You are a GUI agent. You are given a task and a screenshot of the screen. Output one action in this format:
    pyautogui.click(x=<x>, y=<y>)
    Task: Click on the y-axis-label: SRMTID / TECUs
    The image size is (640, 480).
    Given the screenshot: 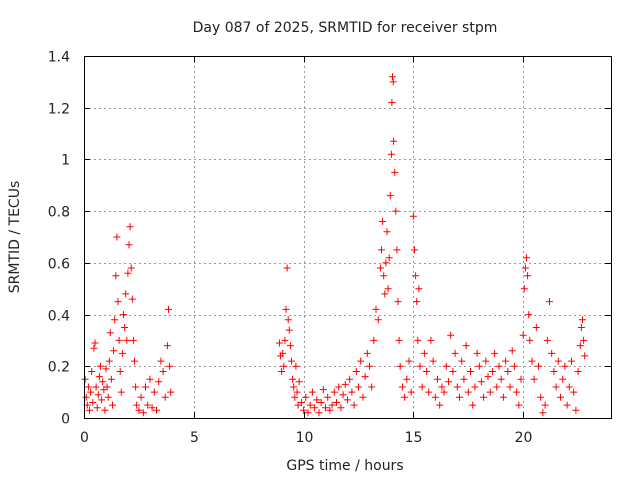 What is the action you would take?
    pyautogui.click(x=15, y=237)
    